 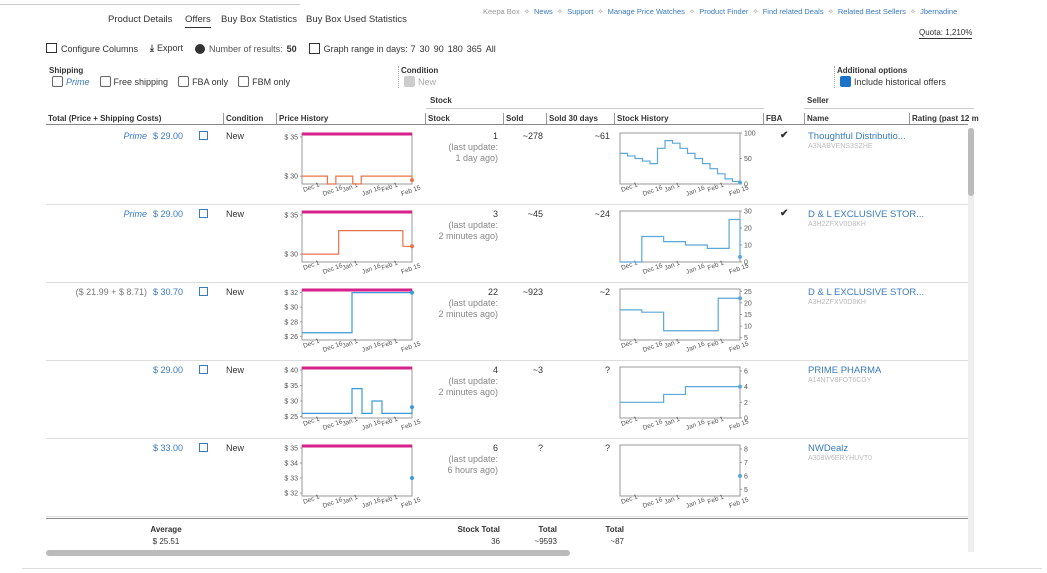 What do you see at coordinates (424, 49) in the screenshot?
I see `range-option: 30` at bounding box center [424, 49].